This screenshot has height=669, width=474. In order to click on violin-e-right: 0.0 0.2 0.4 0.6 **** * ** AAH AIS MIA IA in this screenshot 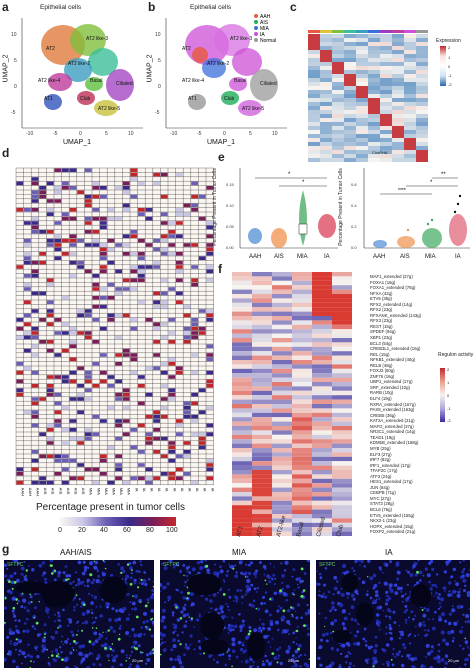, I will do `click(410, 214)`.